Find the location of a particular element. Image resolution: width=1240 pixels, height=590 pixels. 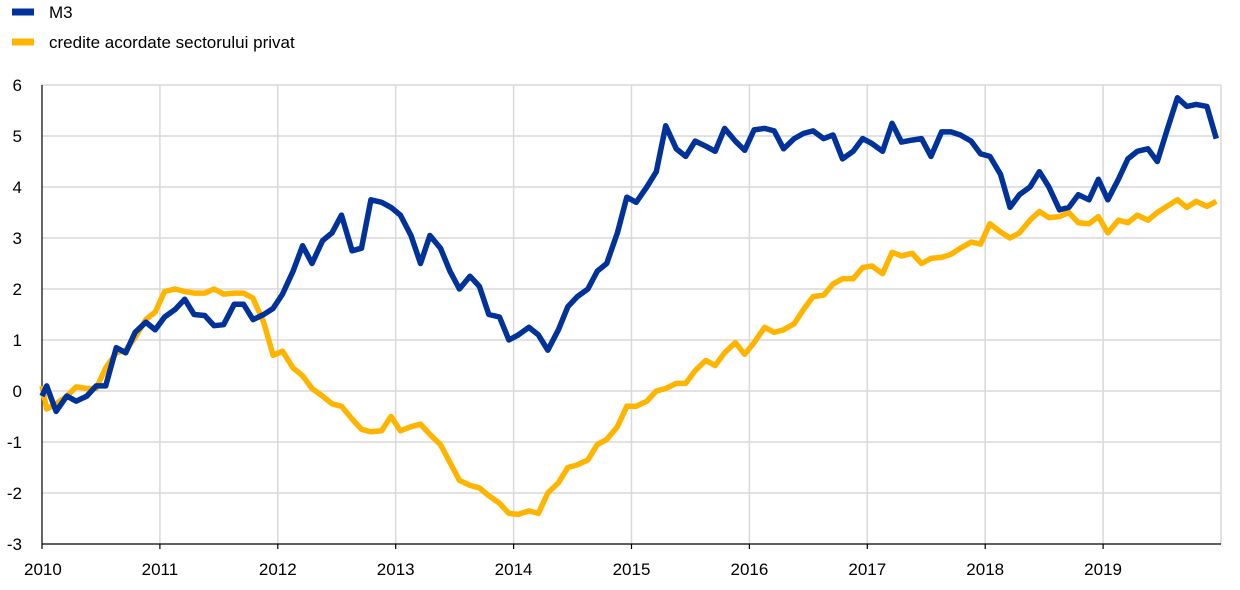

x-tick-label: 2015 is located at coordinates (632, 569).